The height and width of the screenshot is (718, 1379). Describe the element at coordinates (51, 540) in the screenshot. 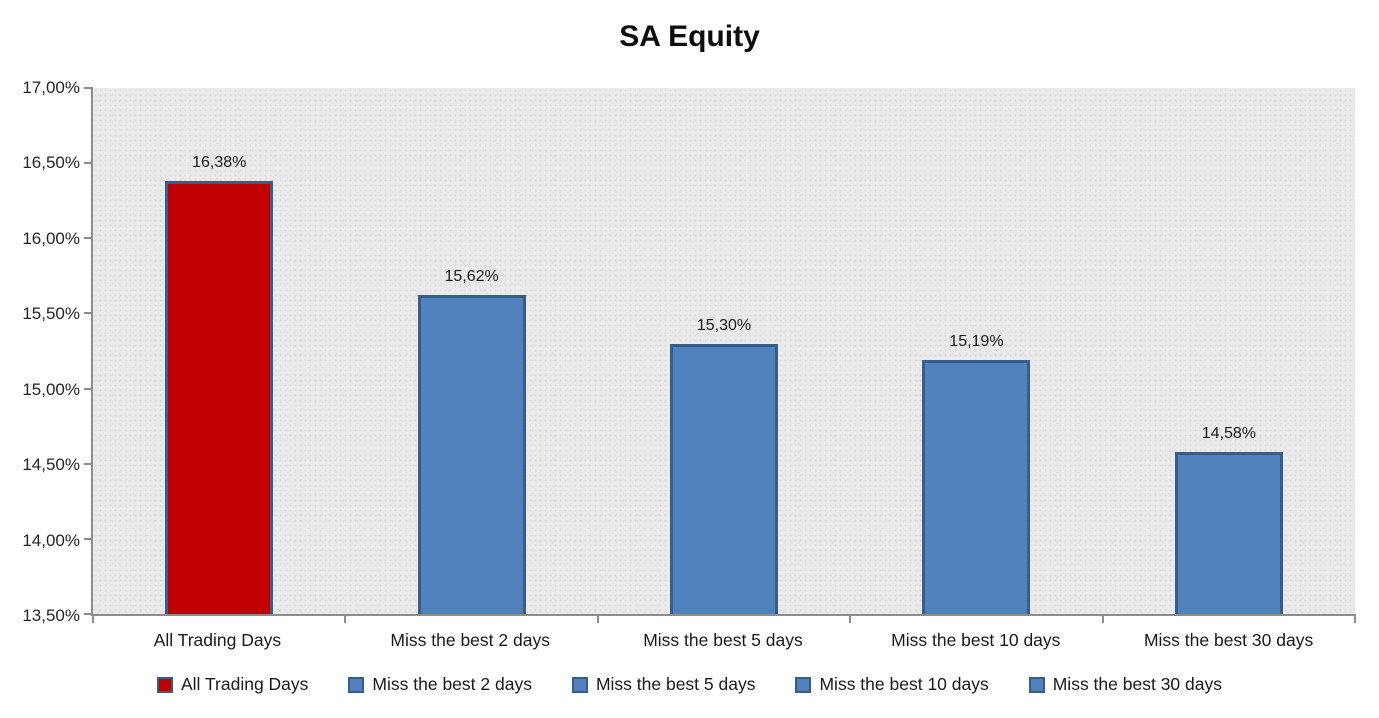

I see `y-tick-label: 14,00%` at that location.